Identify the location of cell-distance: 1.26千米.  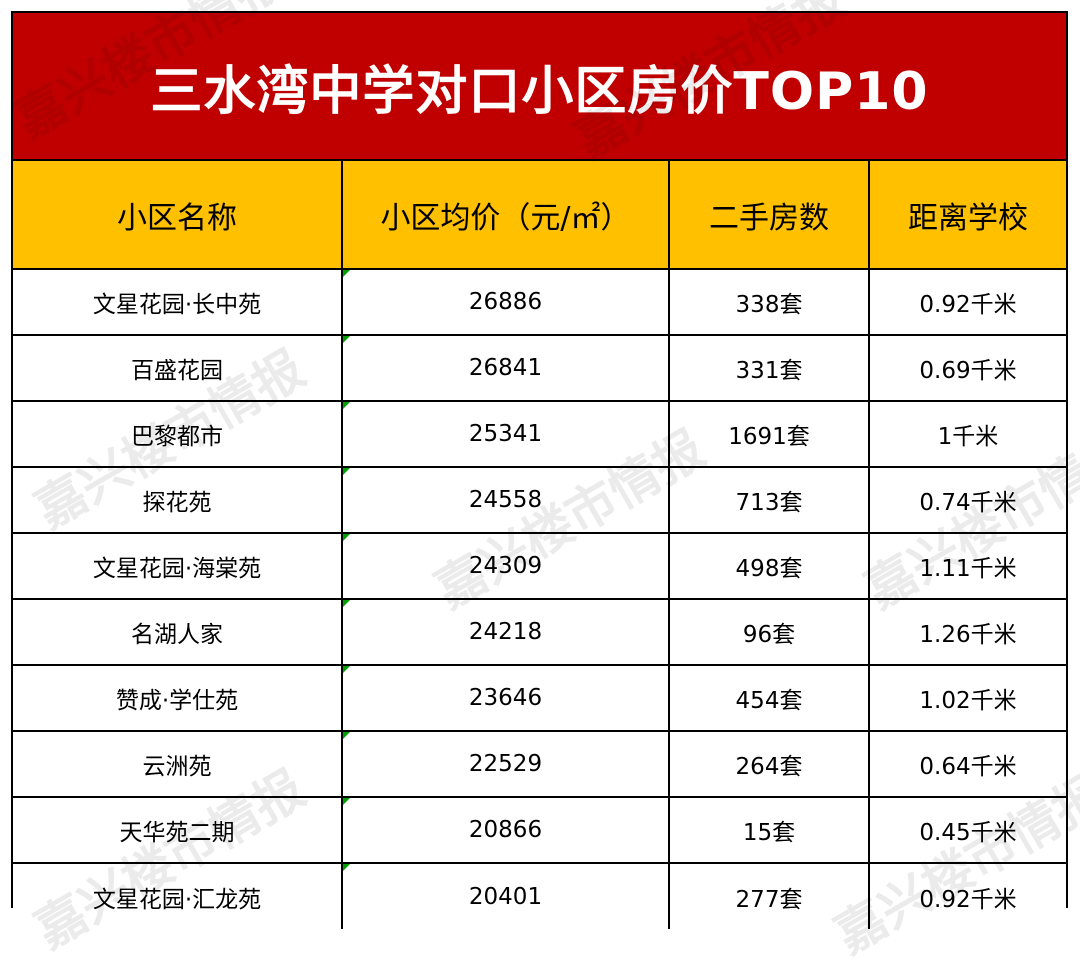
(967, 632).